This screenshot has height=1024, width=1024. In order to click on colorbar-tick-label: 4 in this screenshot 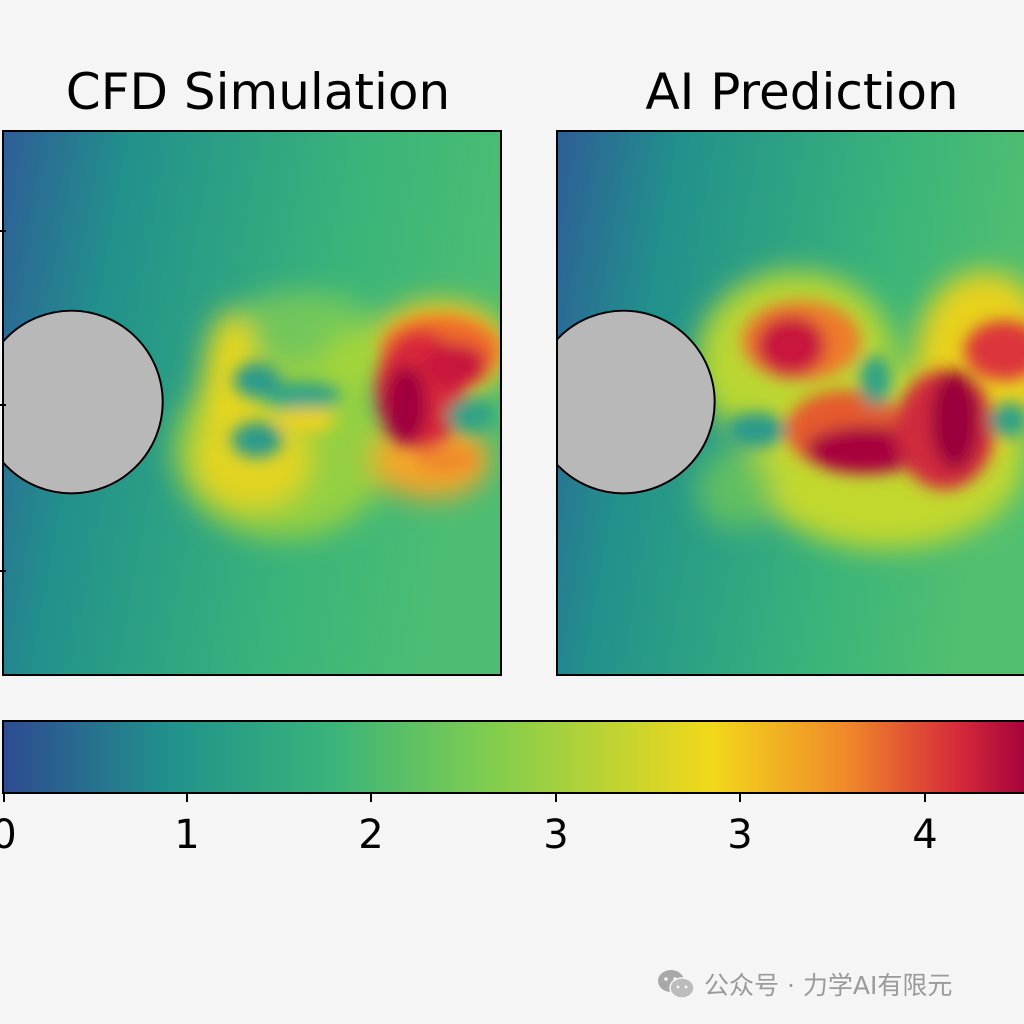, I will do `click(925, 835)`.